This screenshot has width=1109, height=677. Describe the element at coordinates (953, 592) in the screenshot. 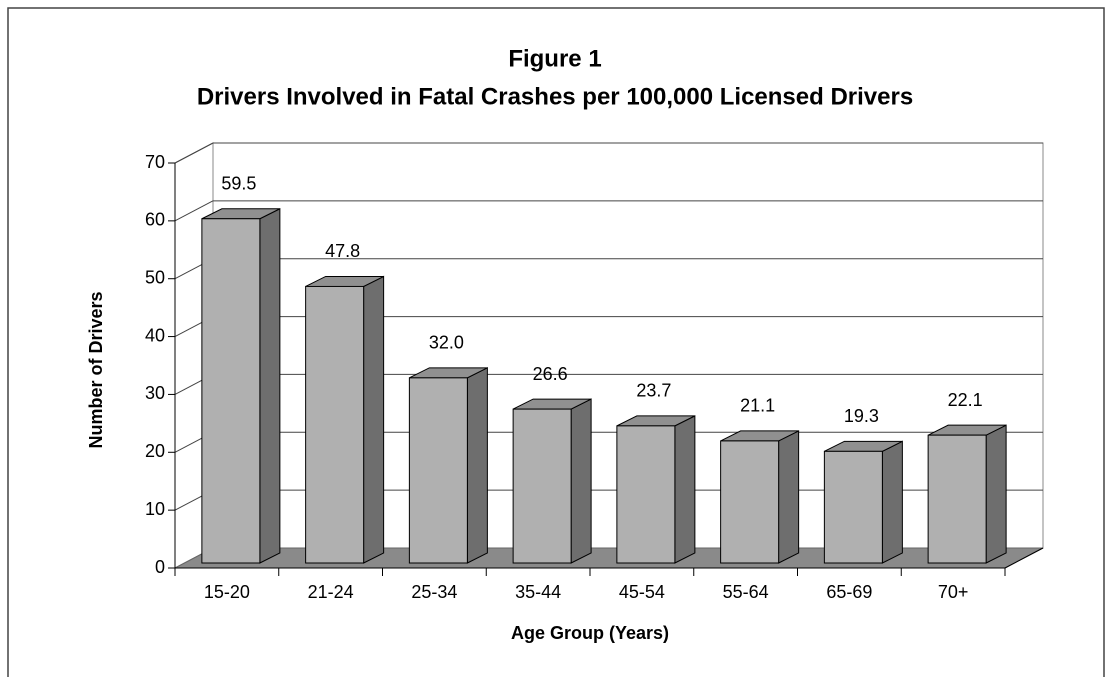

I see `x-tick-label: 70+` at that location.